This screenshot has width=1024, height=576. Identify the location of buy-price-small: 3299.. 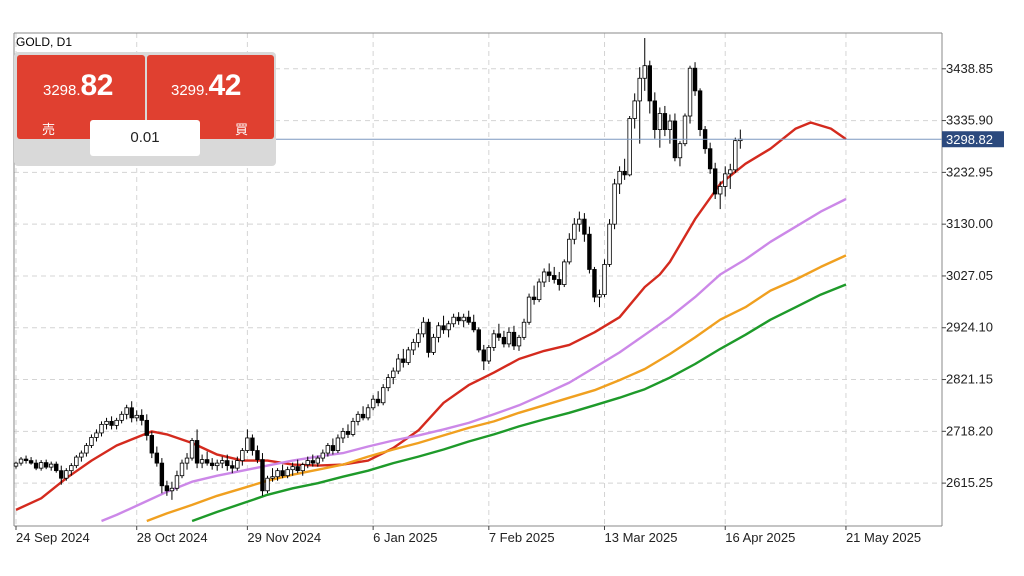
(190, 90).